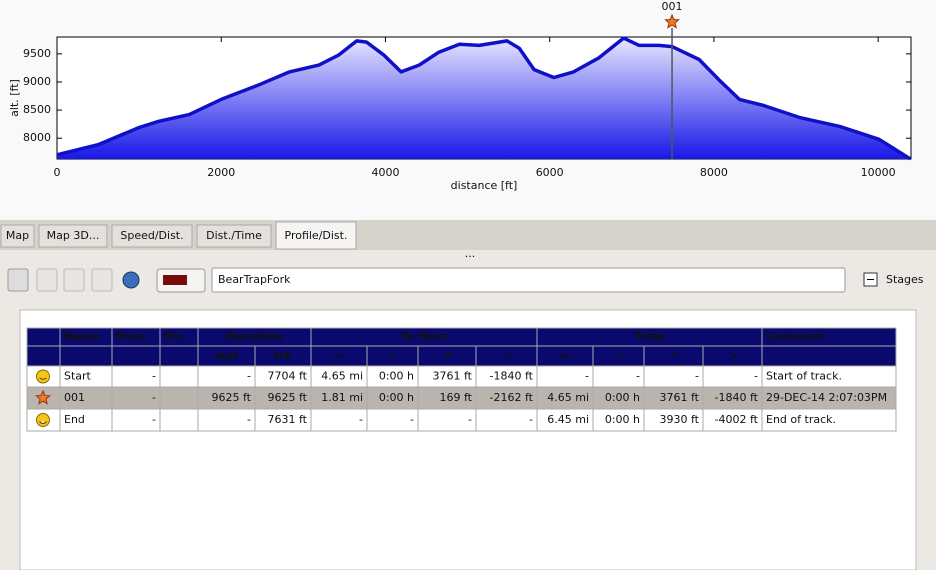 This screenshot has width=936, height=570. Describe the element at coordinates (288, 376) in the screenshot. I see `table-cell-text: 7704 ft` at that location.